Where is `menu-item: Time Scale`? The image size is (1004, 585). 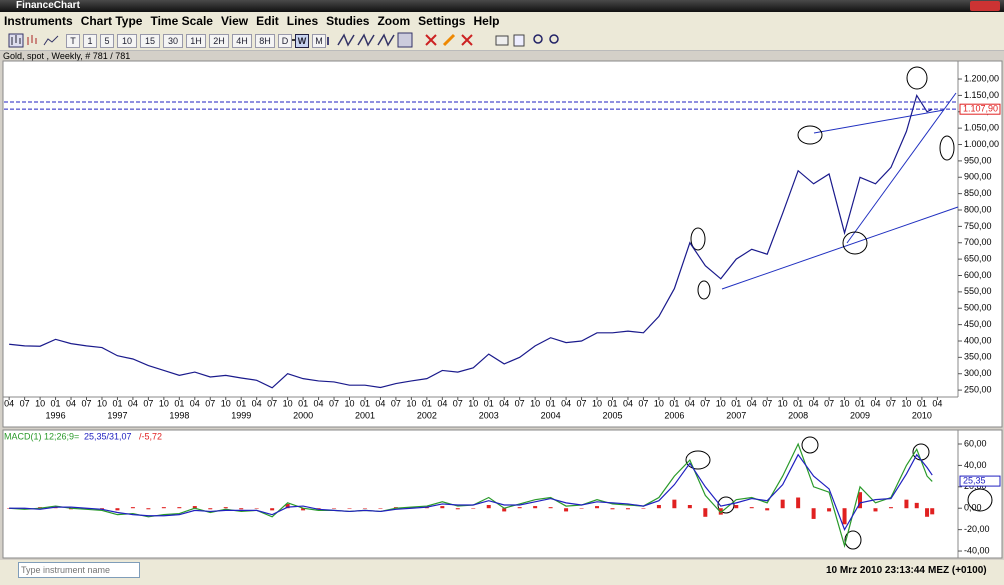
menu-item: Time Scale is located at coordinates (181, 21).